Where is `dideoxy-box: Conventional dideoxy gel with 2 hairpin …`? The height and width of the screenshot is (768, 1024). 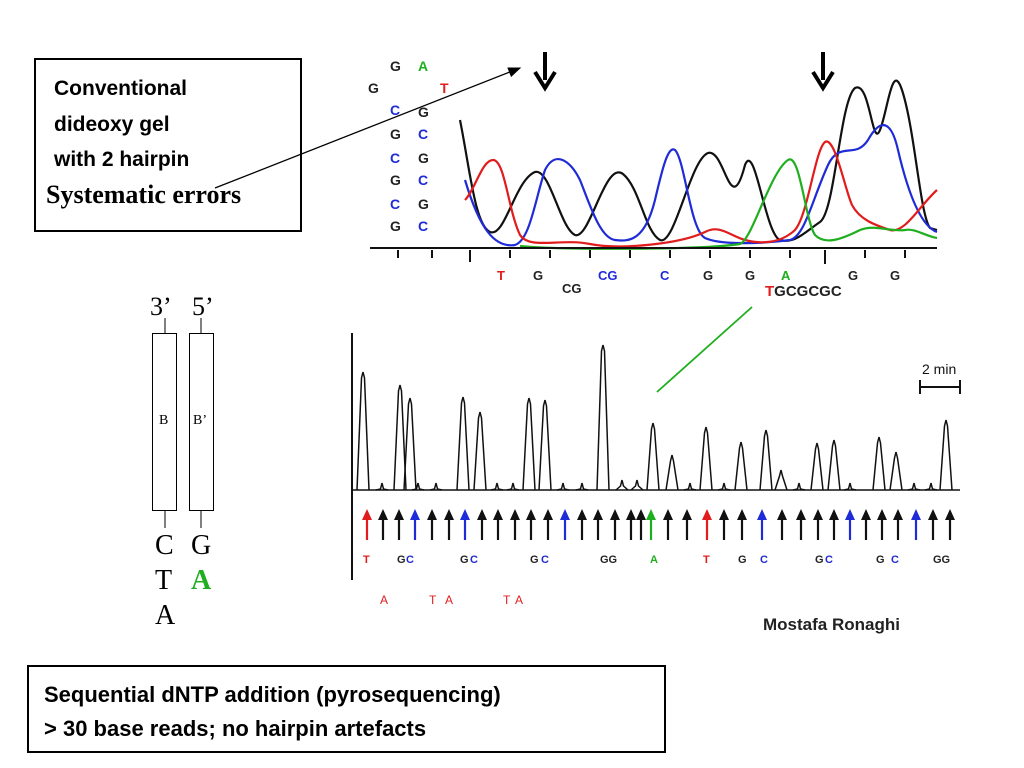
dideoxy-box: Conventional dideoxy gel with 2 hairpin … is located at coordinates (168, 145).